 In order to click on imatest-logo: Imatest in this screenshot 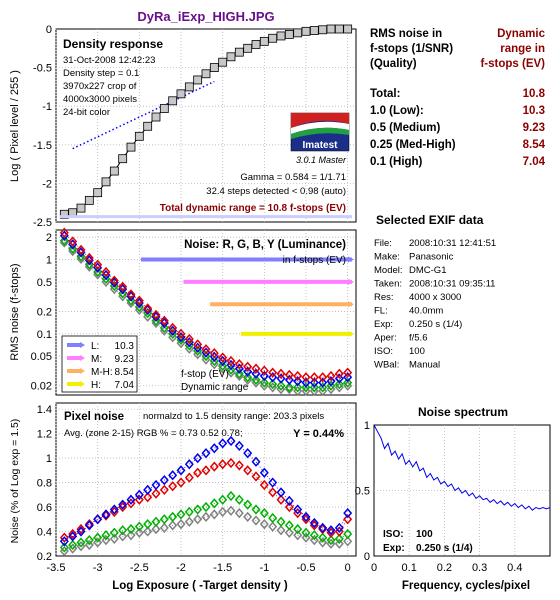, I will do `click(320, 132)`.